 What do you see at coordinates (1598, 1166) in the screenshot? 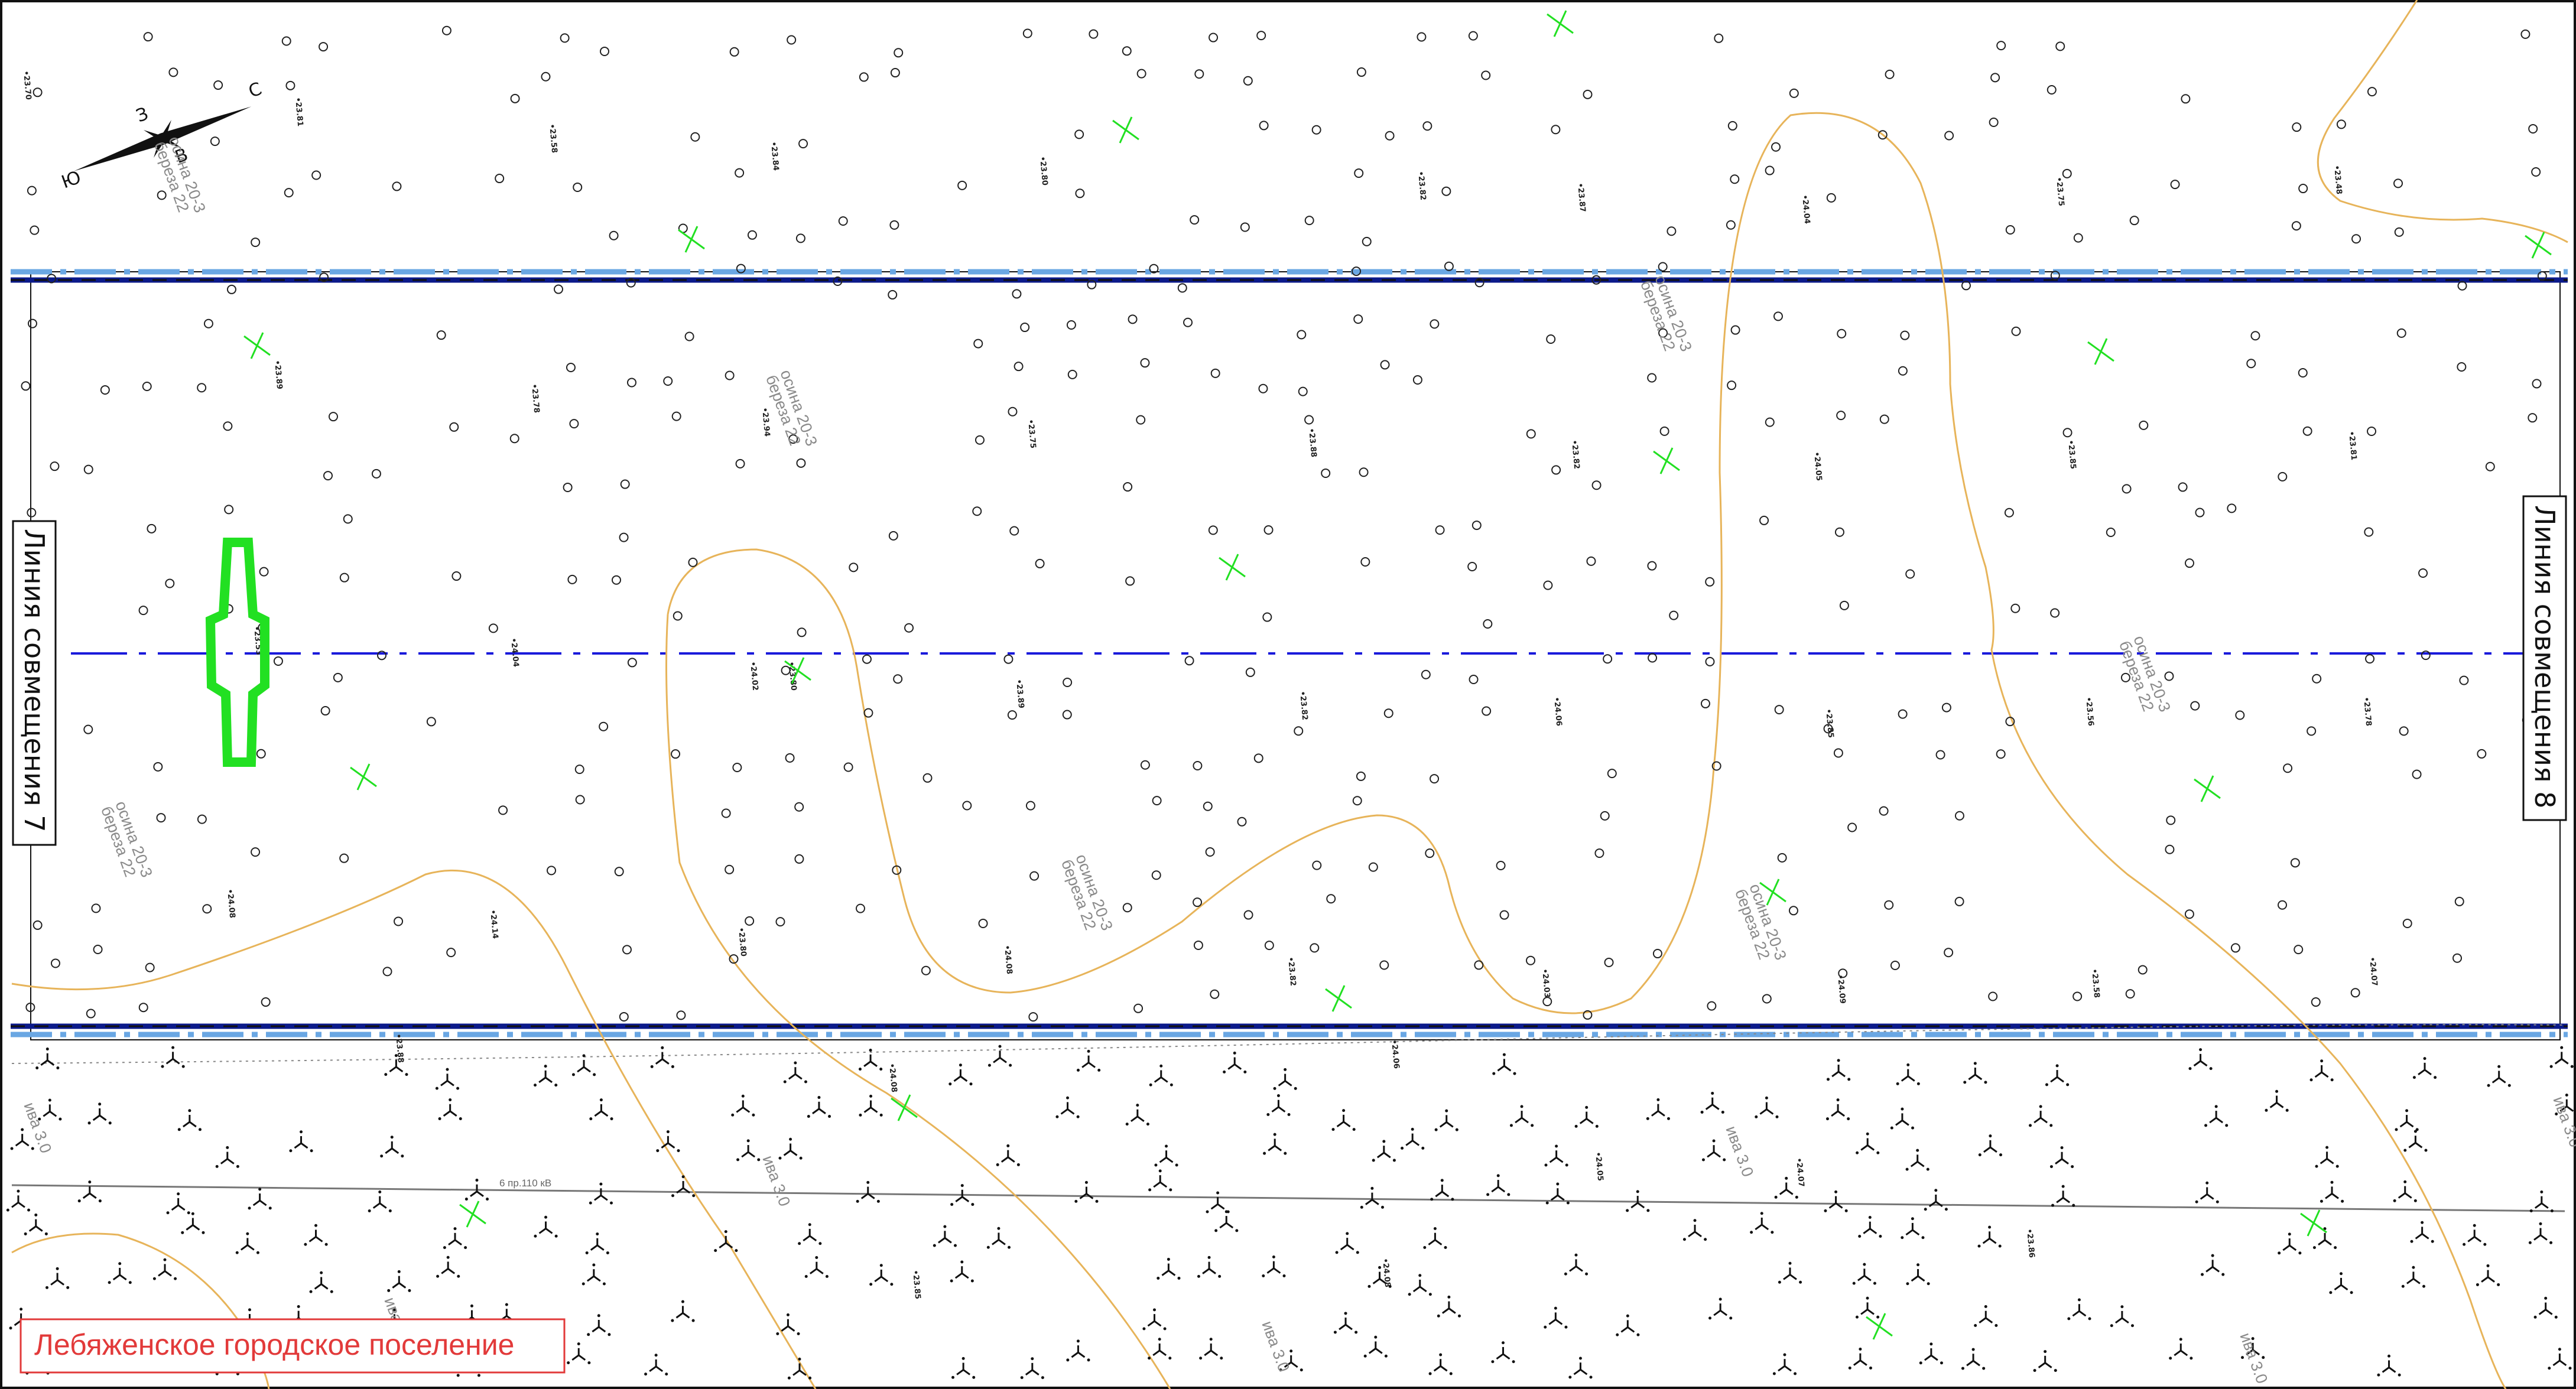
I see `elevation-mark: •24.05` at bounding box center [1598, 1166].